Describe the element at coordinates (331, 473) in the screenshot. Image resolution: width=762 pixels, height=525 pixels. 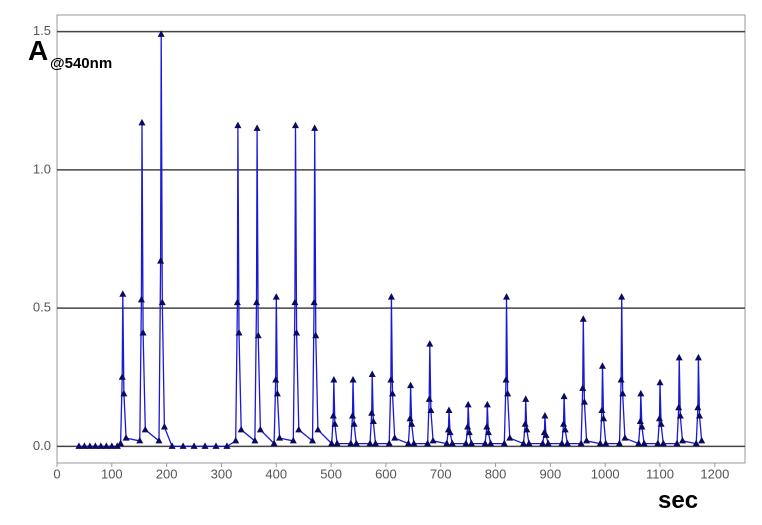
I see `x-tick-label: 500` at that location.